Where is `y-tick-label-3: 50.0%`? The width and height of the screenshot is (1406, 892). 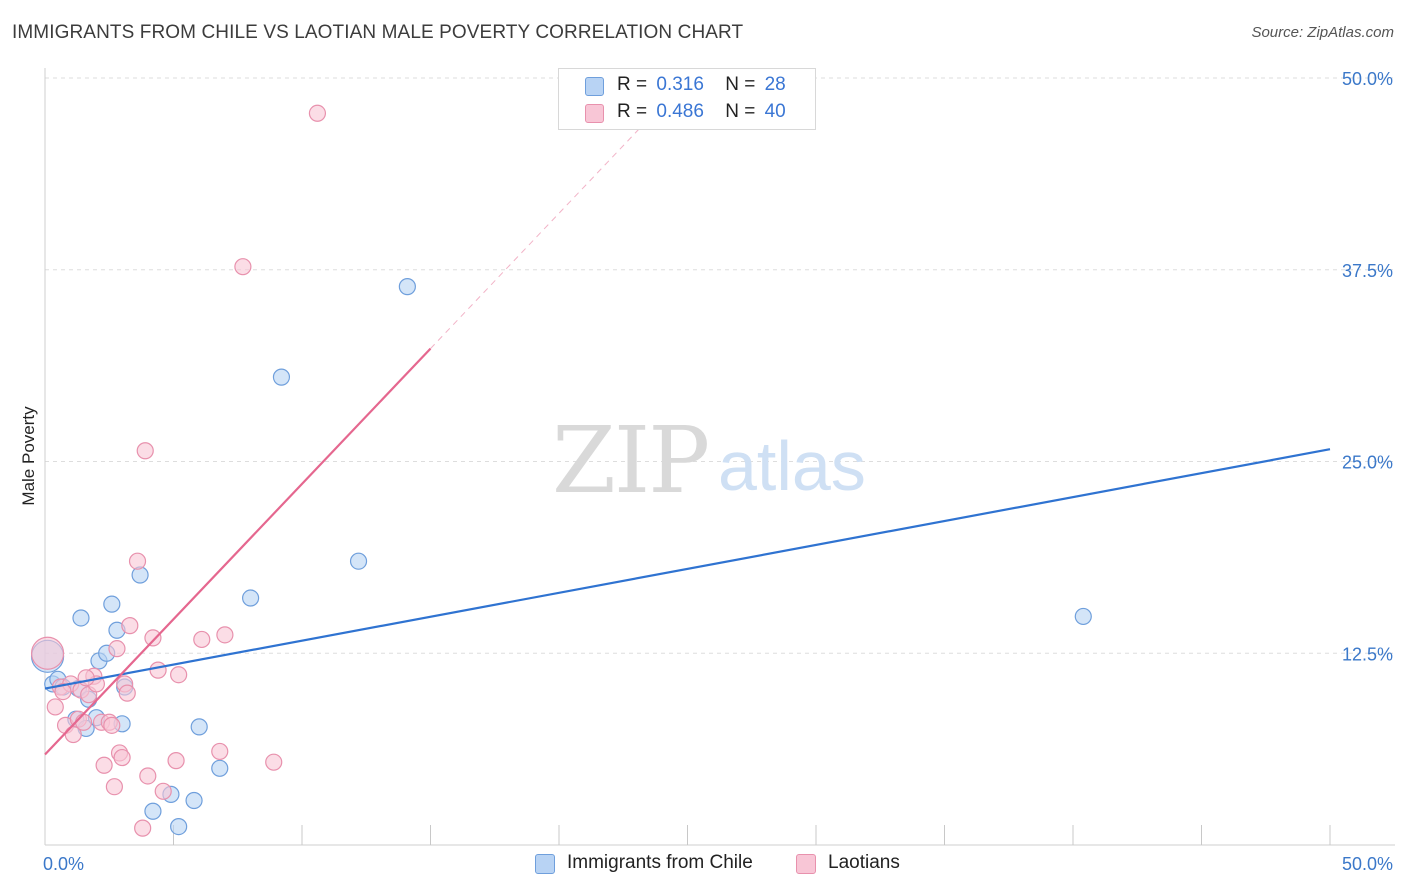
y-tick-label-3: 50.0% is located at coordinates (1367, 79).